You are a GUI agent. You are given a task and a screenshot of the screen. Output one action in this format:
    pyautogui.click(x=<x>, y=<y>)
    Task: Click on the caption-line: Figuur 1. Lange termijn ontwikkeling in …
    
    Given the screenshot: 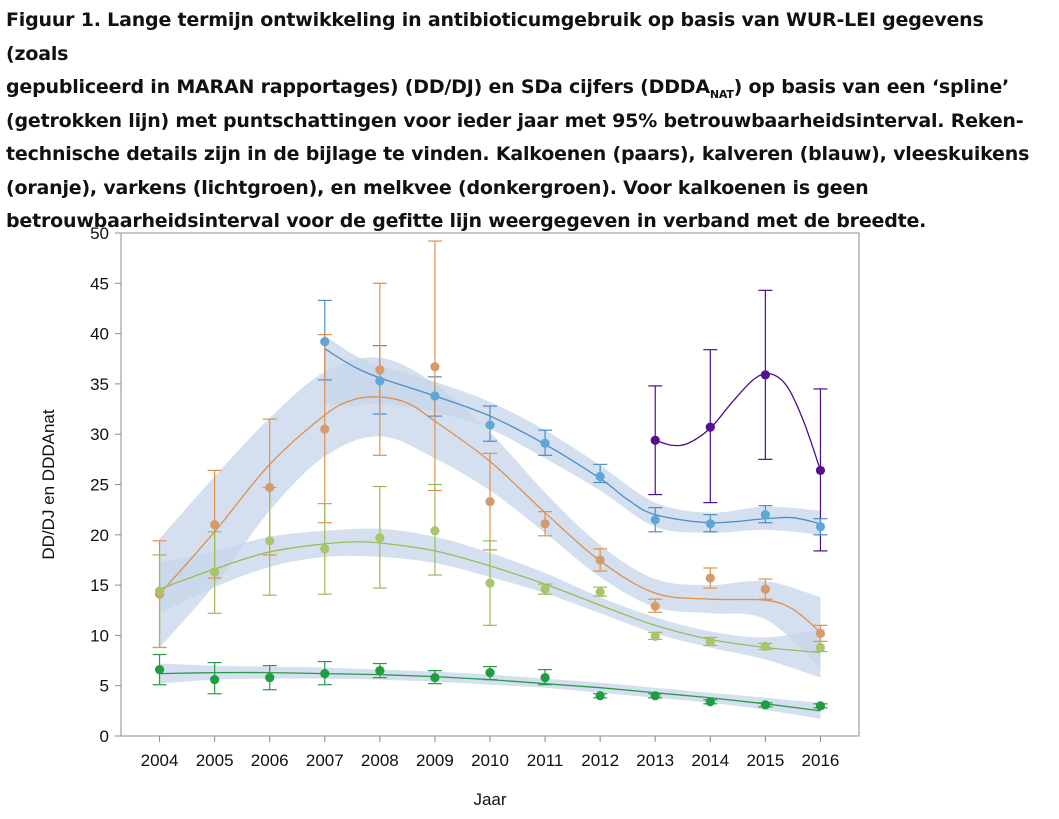 What is the action you would take?
    pyautogui.click(x=495, y=37)
    